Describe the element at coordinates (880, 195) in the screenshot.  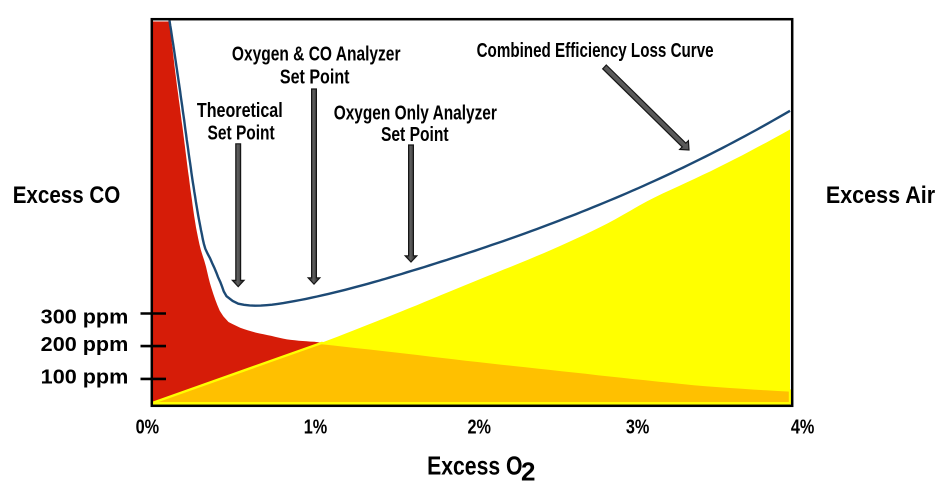
I see `svg-text: Excess Air` at that location.